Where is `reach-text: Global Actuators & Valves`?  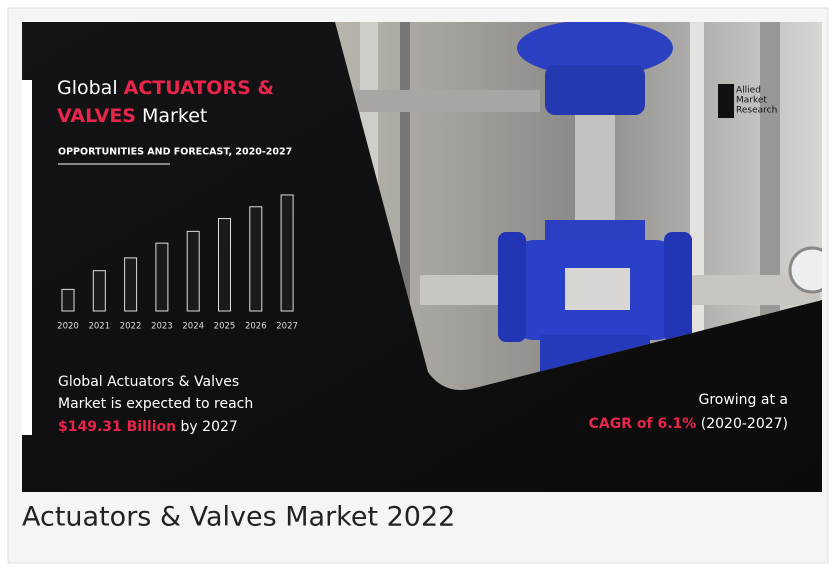 reach-text: Global Actuators & Valves is located at coordinates (148, 382).